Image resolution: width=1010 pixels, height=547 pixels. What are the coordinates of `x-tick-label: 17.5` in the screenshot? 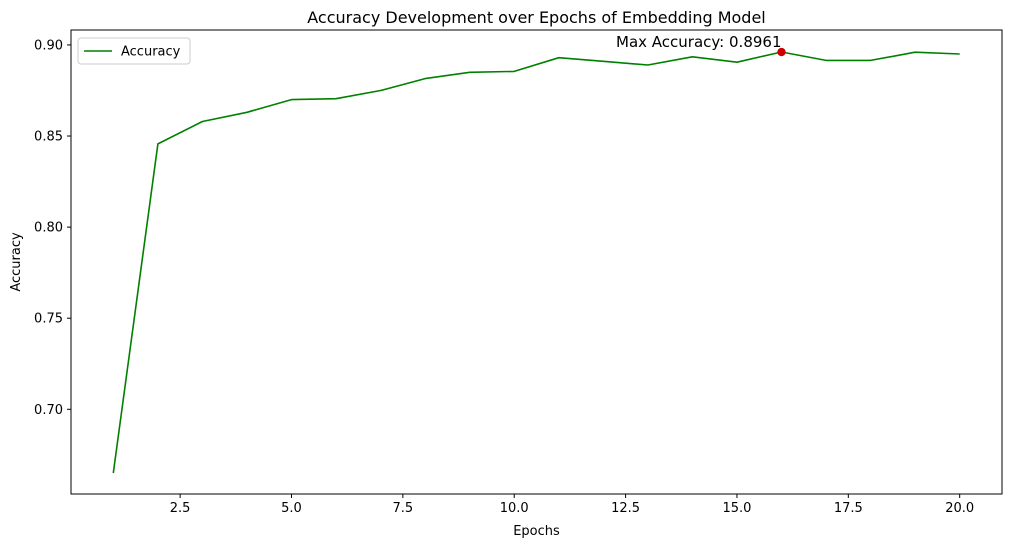 It's located at (848, 508).